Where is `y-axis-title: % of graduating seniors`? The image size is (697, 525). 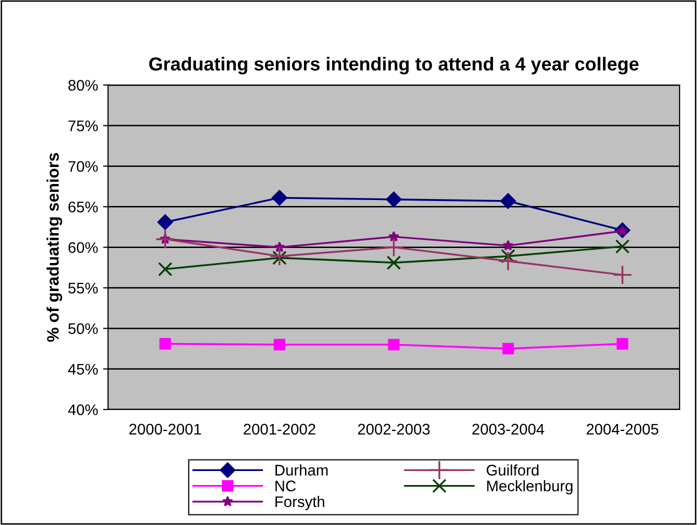
y-axis-title: % of graduating seniors is located at coordinates (54, 247).